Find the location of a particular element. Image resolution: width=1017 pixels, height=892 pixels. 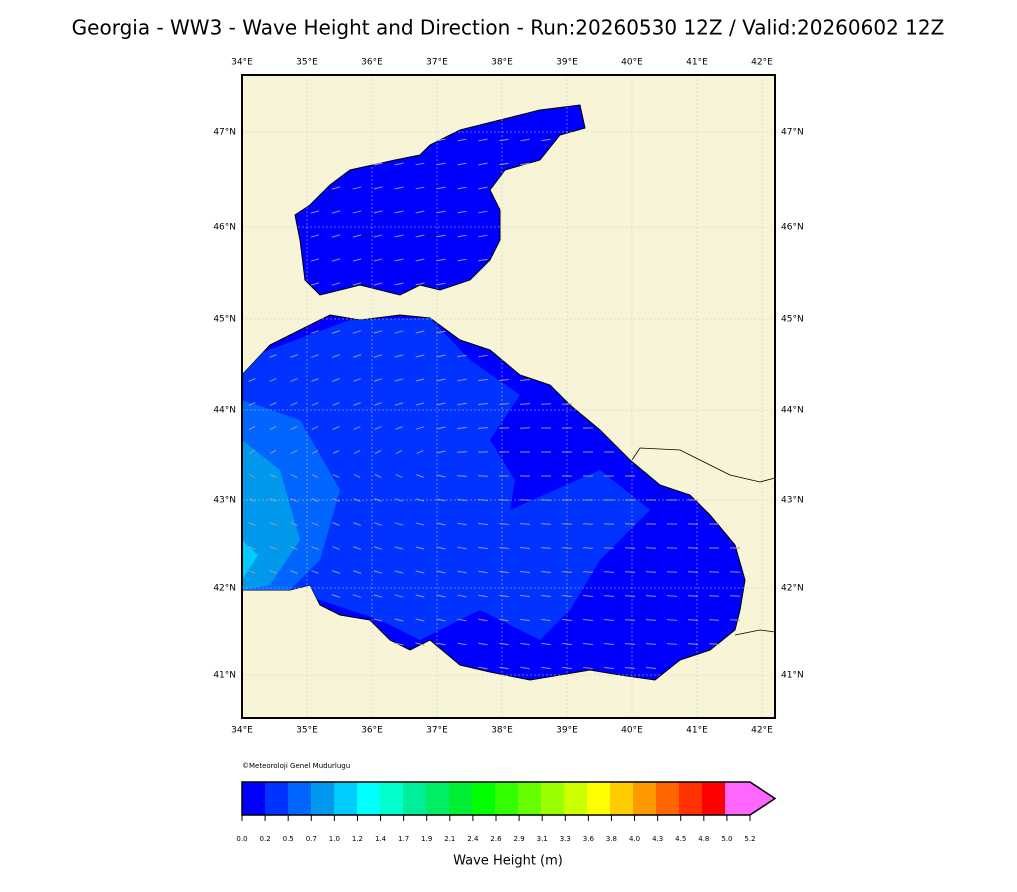

colorbar-tick-label: 1.9 is located at coordinates (426, 839).